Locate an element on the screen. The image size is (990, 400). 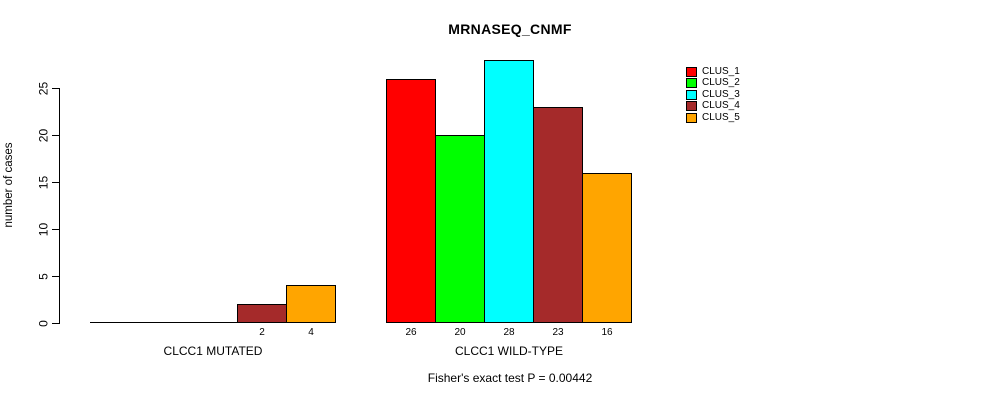
y-axis-tick-label: 15 is located at coordinates (43, 182).